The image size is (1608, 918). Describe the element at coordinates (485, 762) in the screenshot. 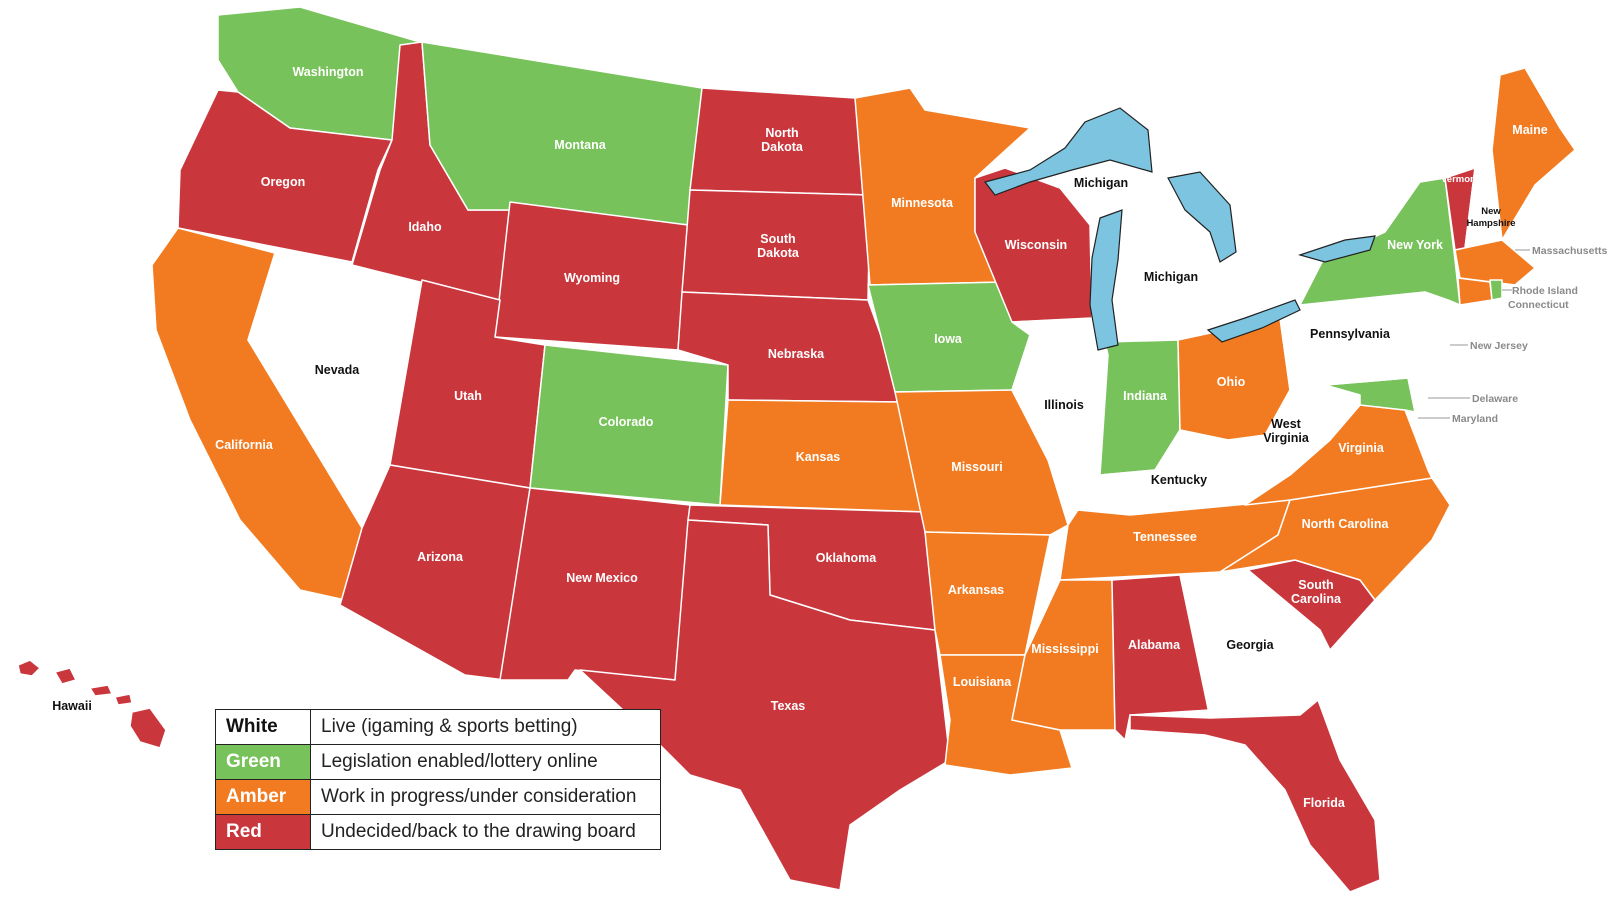

I see `legend-description: Legislation enabled/lottery online` at that location.